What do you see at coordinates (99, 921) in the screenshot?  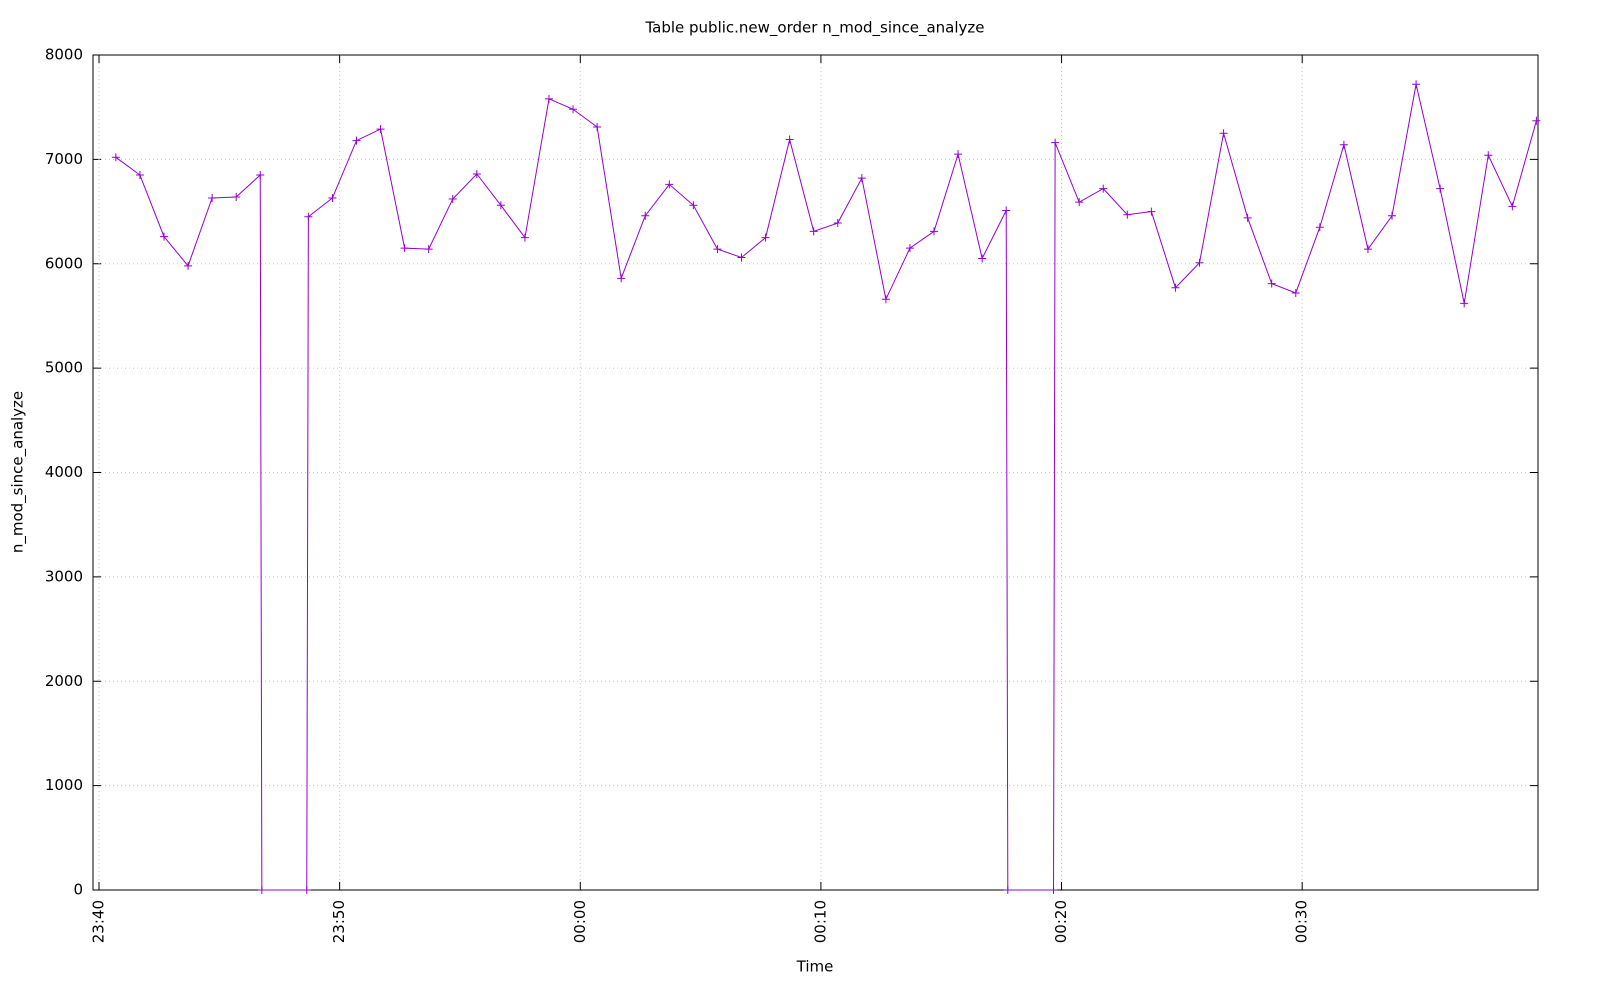 I see `x-tick-label: 23:40` at bounding box center [99, 921].